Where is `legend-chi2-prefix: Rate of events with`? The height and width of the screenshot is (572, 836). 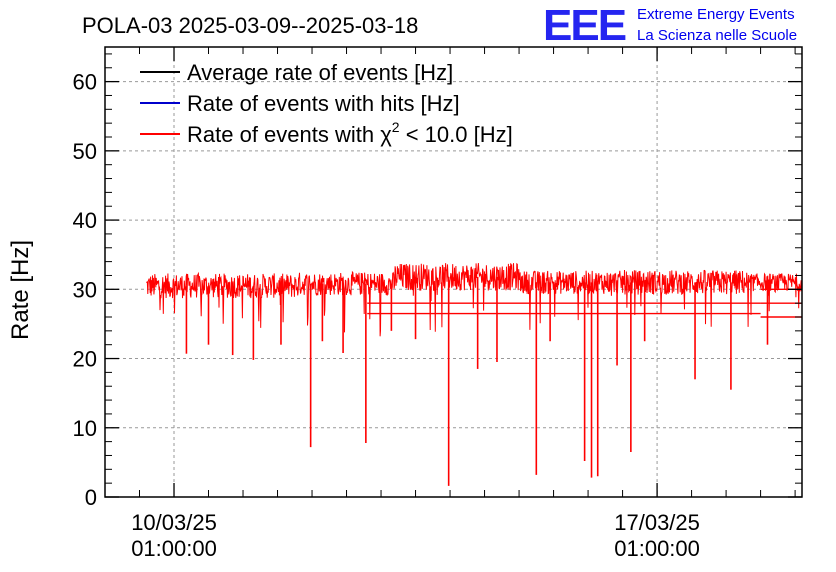
legend-chi2-prefix: Rate of events with is located at coordinates (283, 134).